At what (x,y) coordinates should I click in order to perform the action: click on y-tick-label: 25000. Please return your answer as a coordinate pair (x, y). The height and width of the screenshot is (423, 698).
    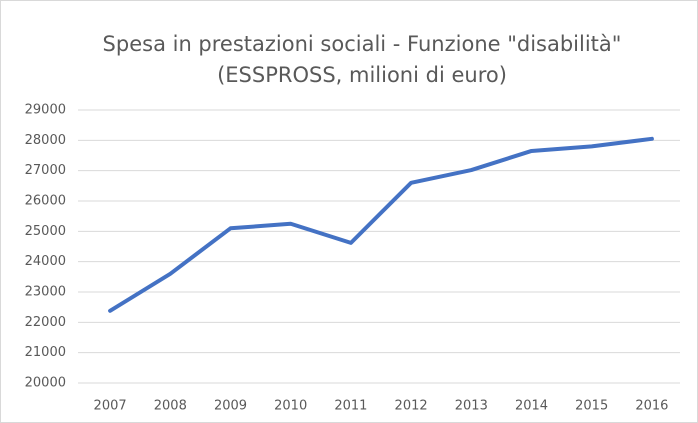
    Looking at the image, I should click on (45, 231).